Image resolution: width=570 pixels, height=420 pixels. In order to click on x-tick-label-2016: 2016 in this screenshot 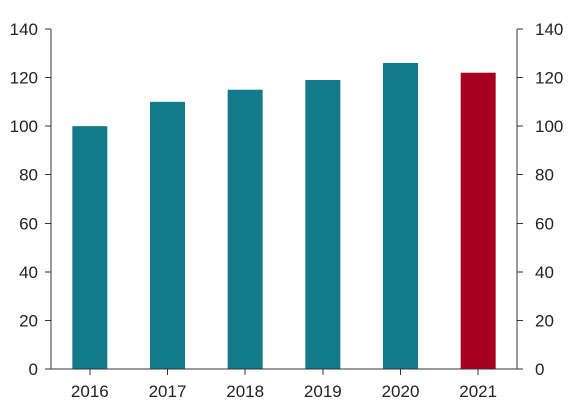, I will do `click(90, 391)`.